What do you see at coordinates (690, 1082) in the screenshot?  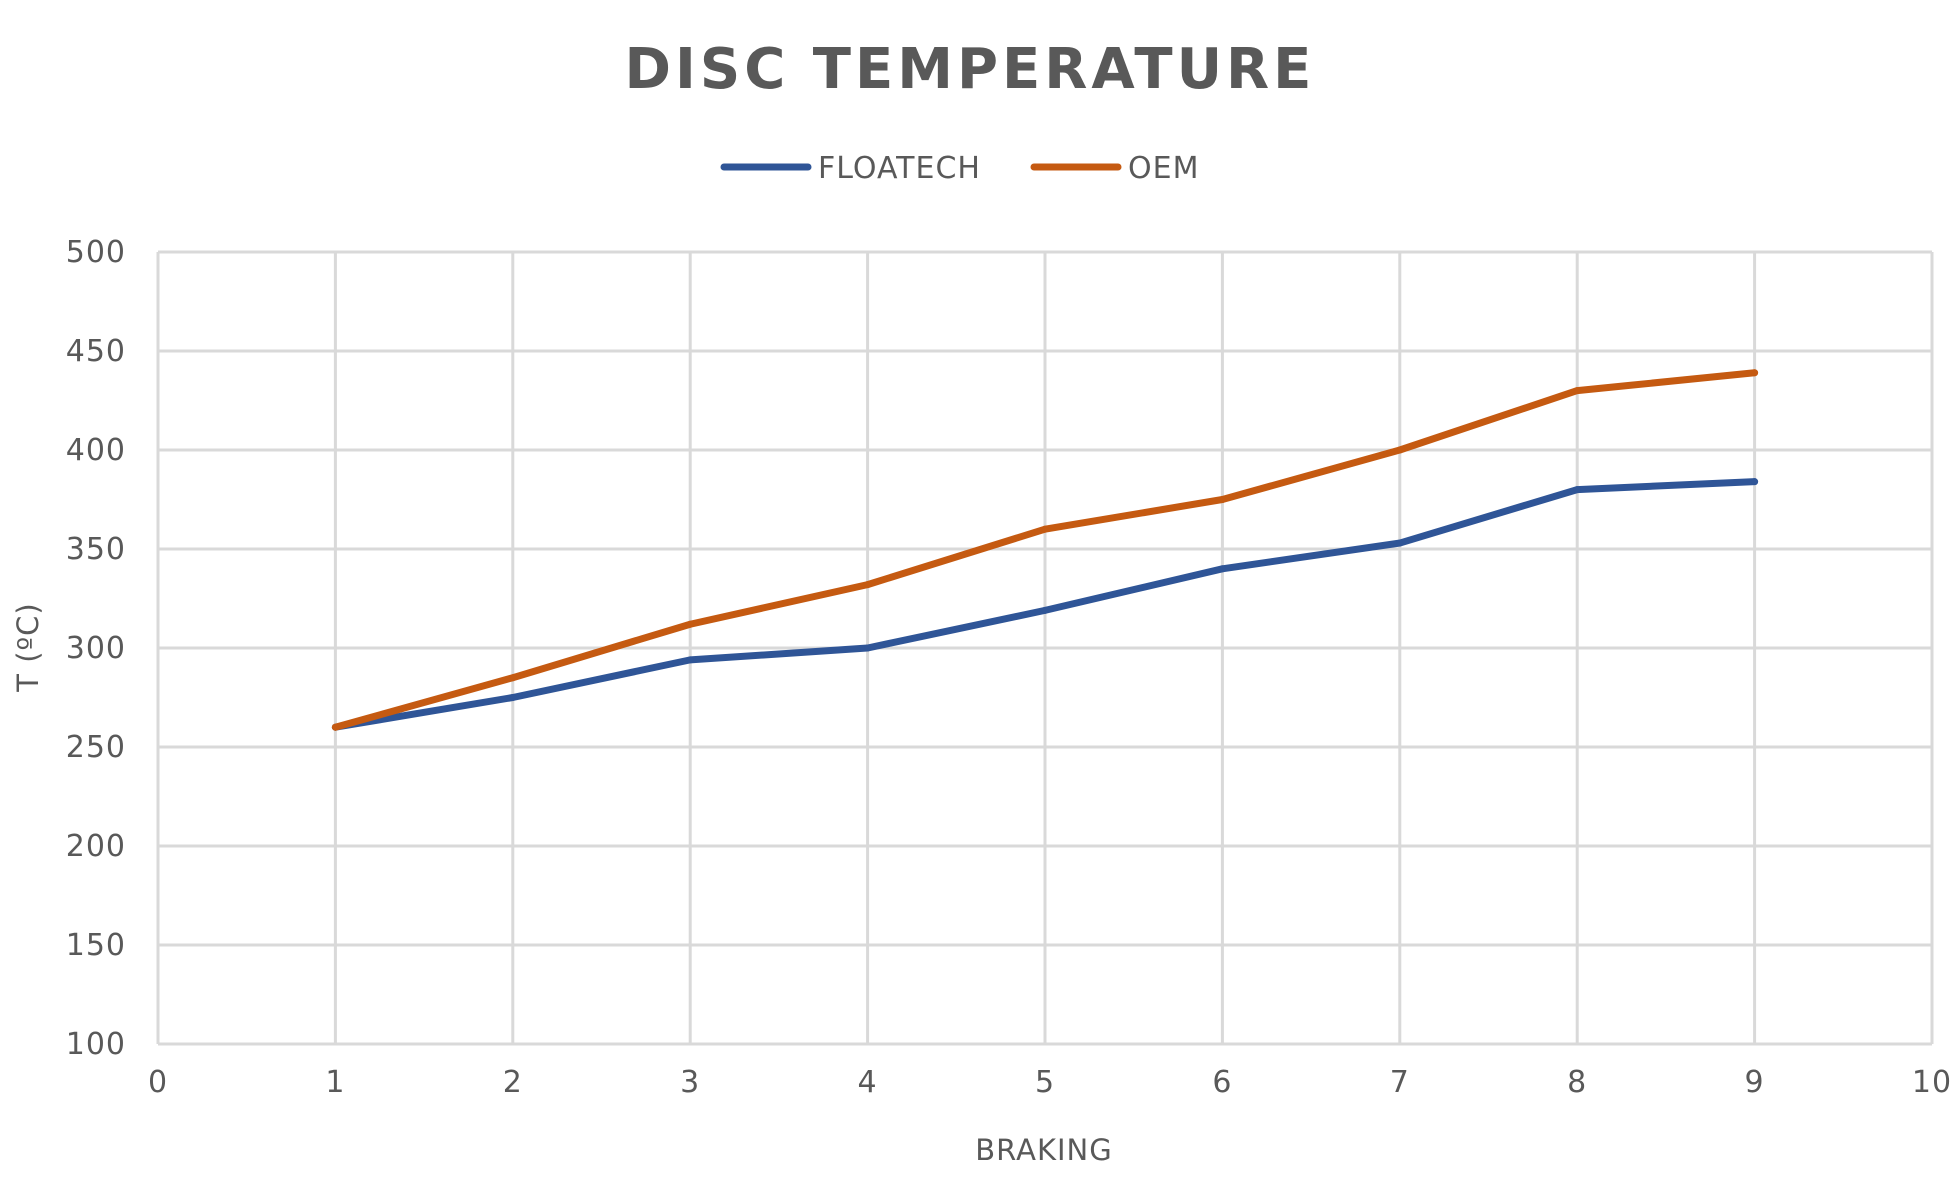 I see `x-tick-label: 3` at bounding box center [690, 1082].